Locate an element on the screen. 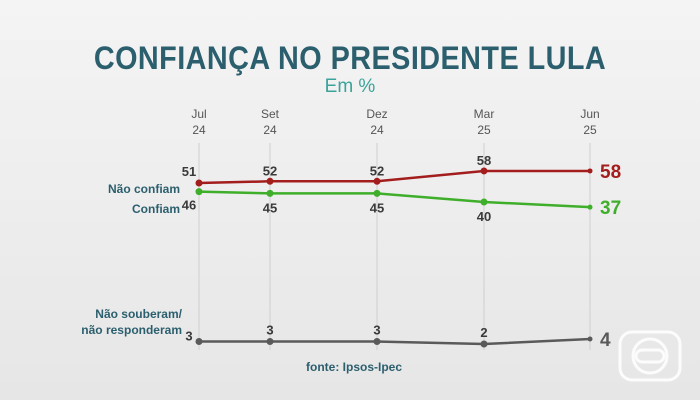 This screenshot has height=400, width=700. x-axis-labels: Jul 24 Set 24 Dez 24 Mar 25 Jun 25 is located at coordinates (395, 122).